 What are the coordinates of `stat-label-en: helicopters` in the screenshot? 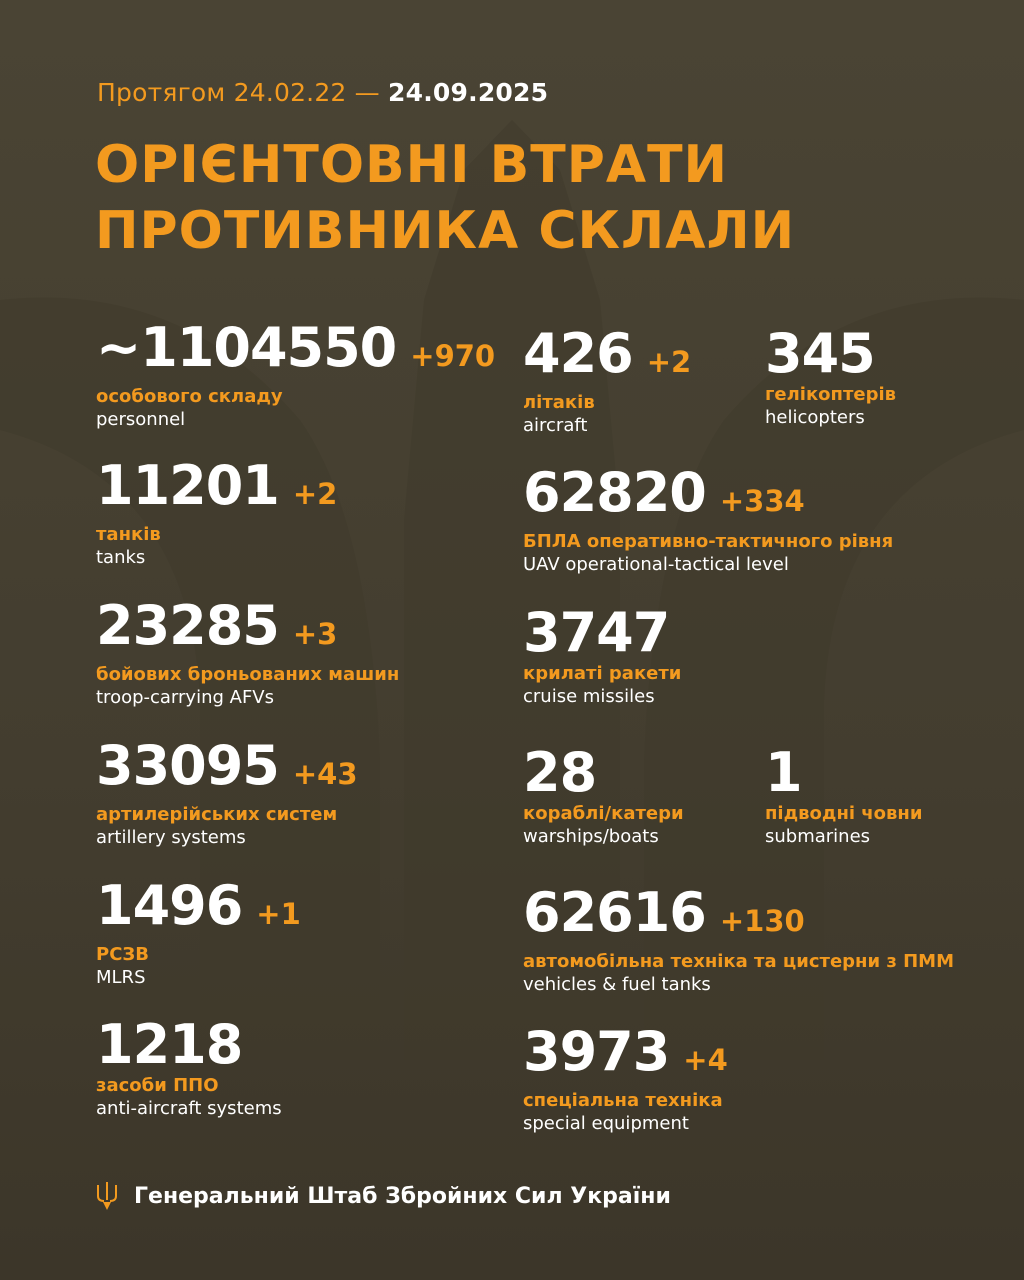 It's located at (815, 417).